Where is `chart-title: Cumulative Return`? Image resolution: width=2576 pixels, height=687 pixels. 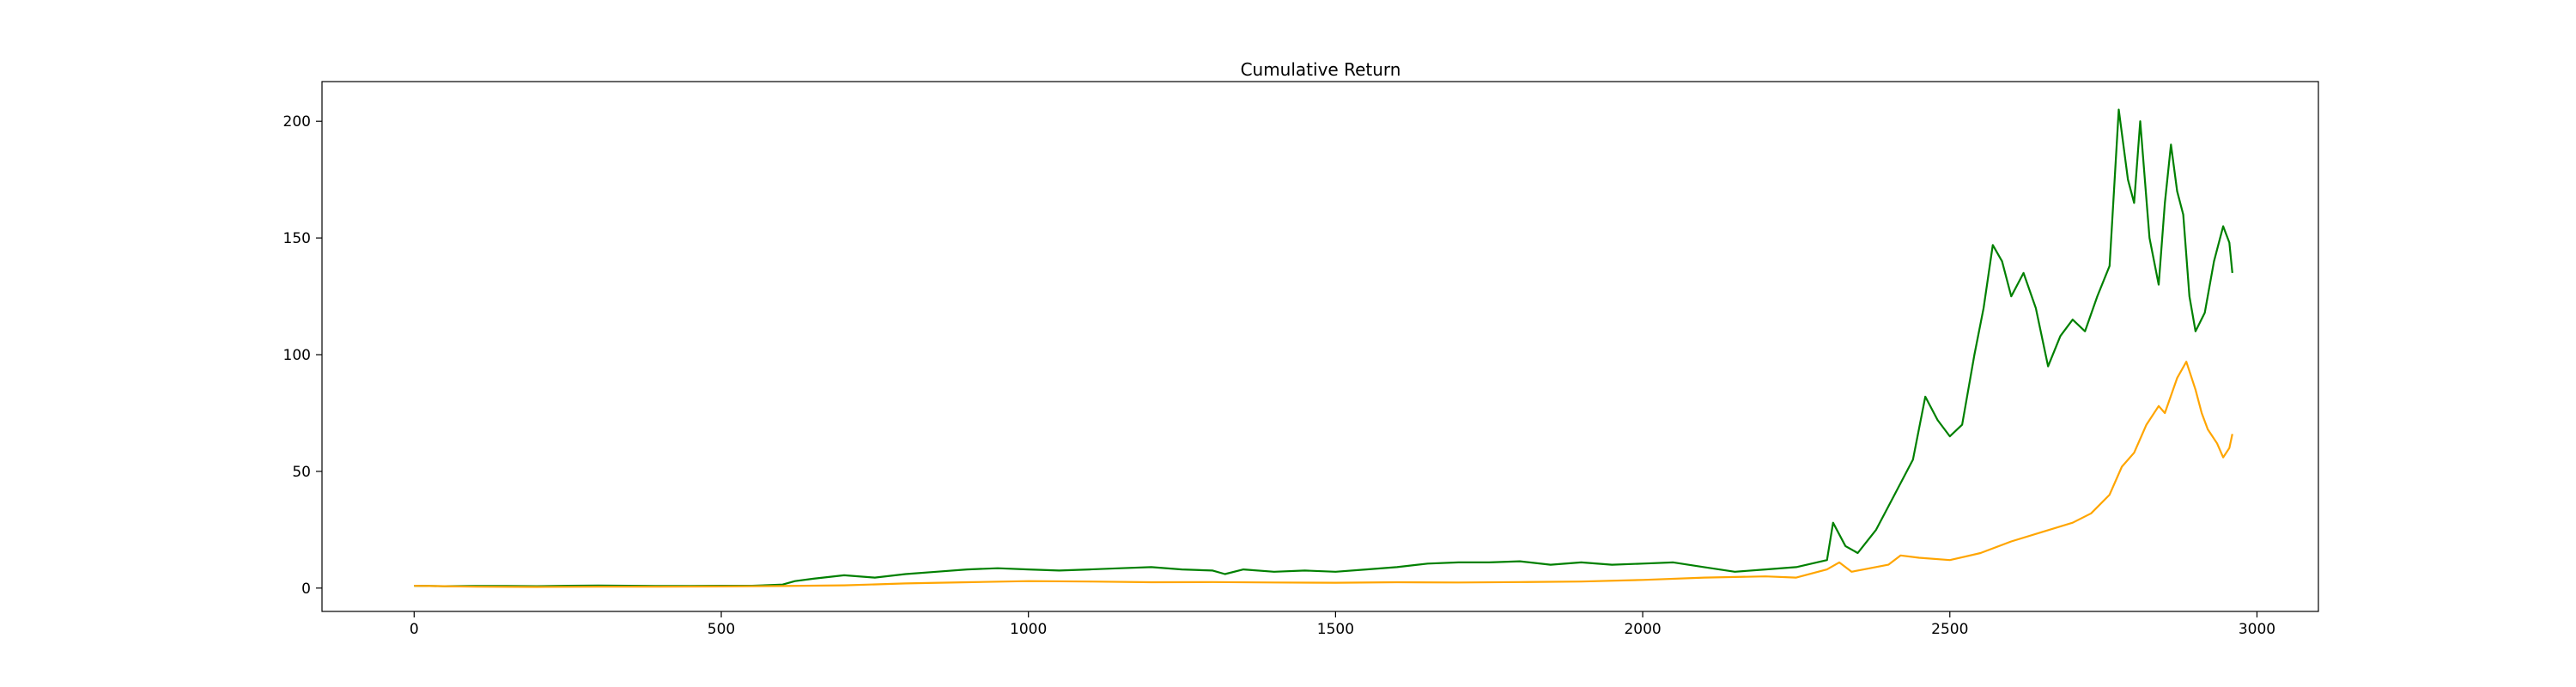 chart-title: Cumulative Return is located at coordinates (1321, 69).